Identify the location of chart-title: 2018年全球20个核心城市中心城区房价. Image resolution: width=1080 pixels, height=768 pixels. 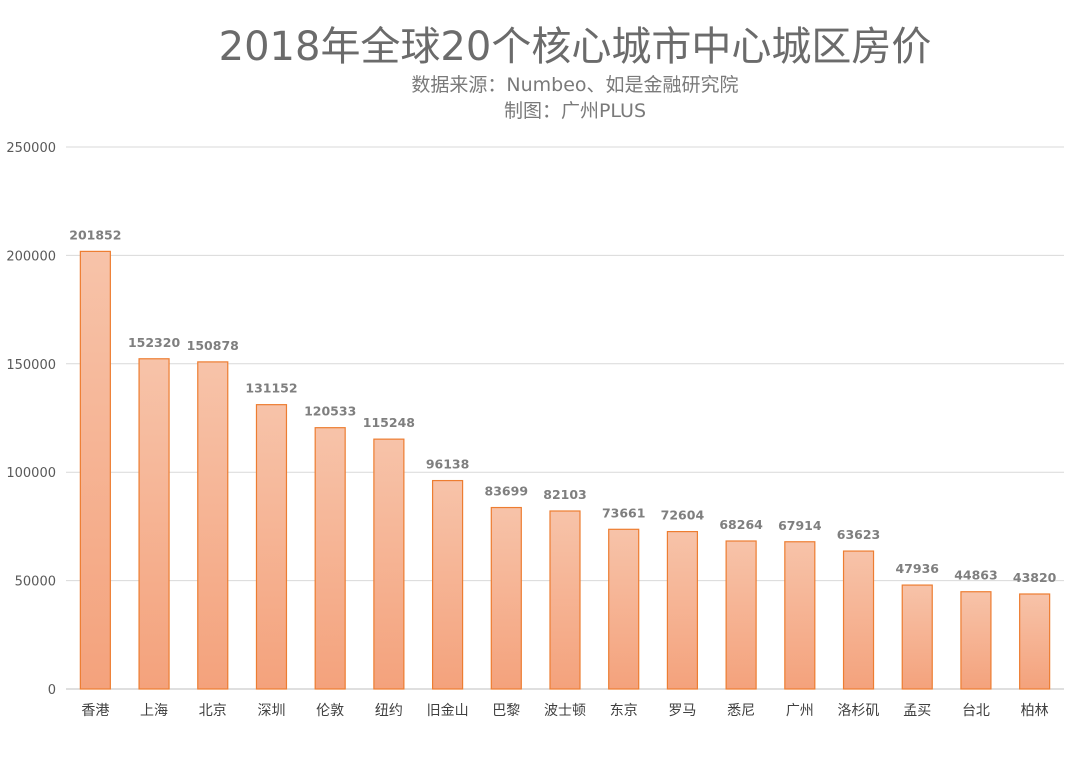
(575, 47).